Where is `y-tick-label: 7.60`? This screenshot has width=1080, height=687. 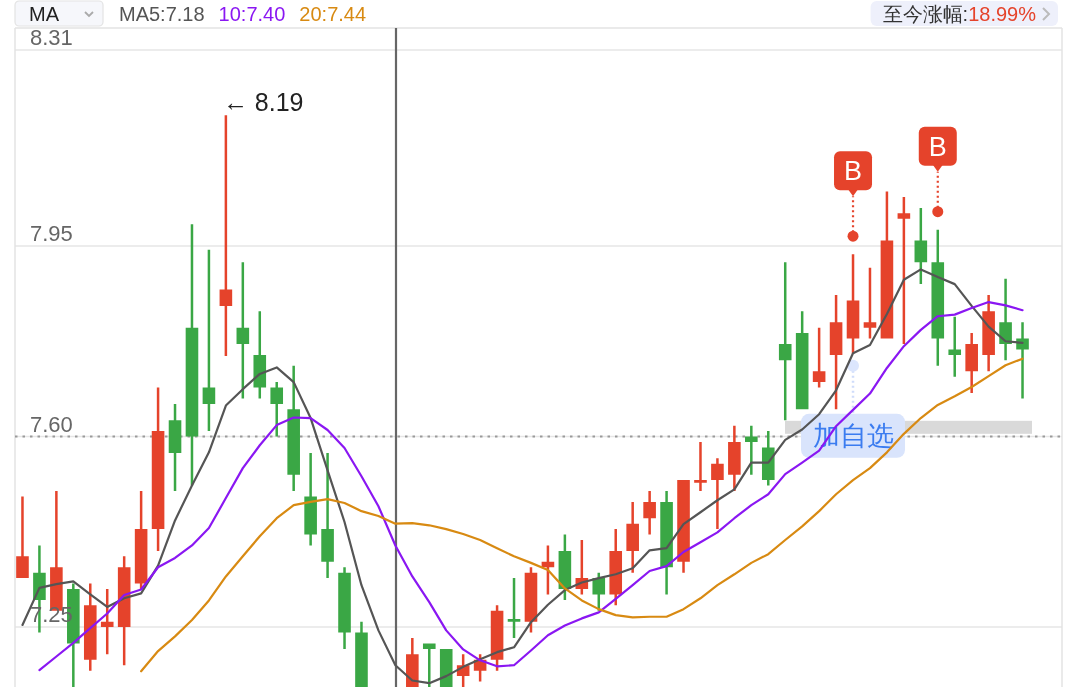 y-tick-label: 7.60 is located at coordinates (51, 424).